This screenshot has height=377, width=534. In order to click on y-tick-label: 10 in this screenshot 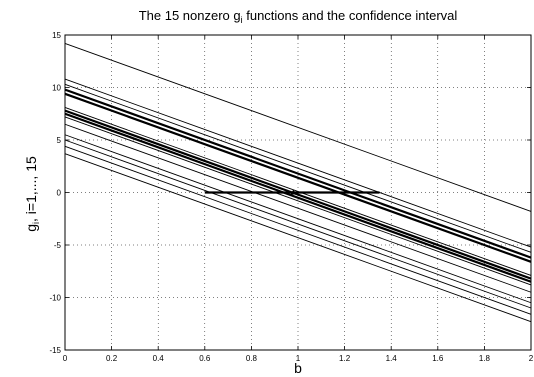, I will do `click(56, 88)`.